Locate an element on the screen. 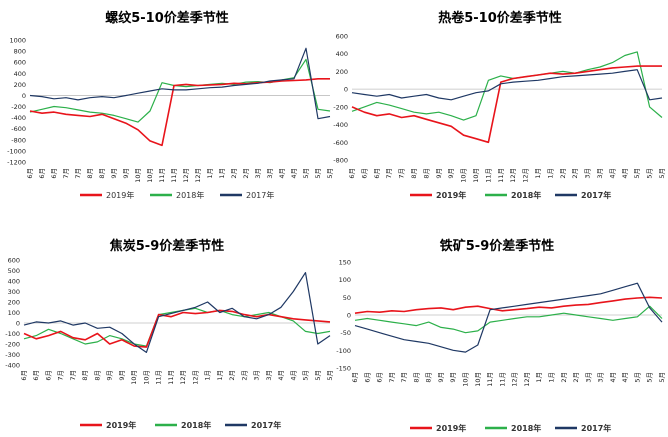  y-tick-label: -400 is located at coordinates (12, 366).